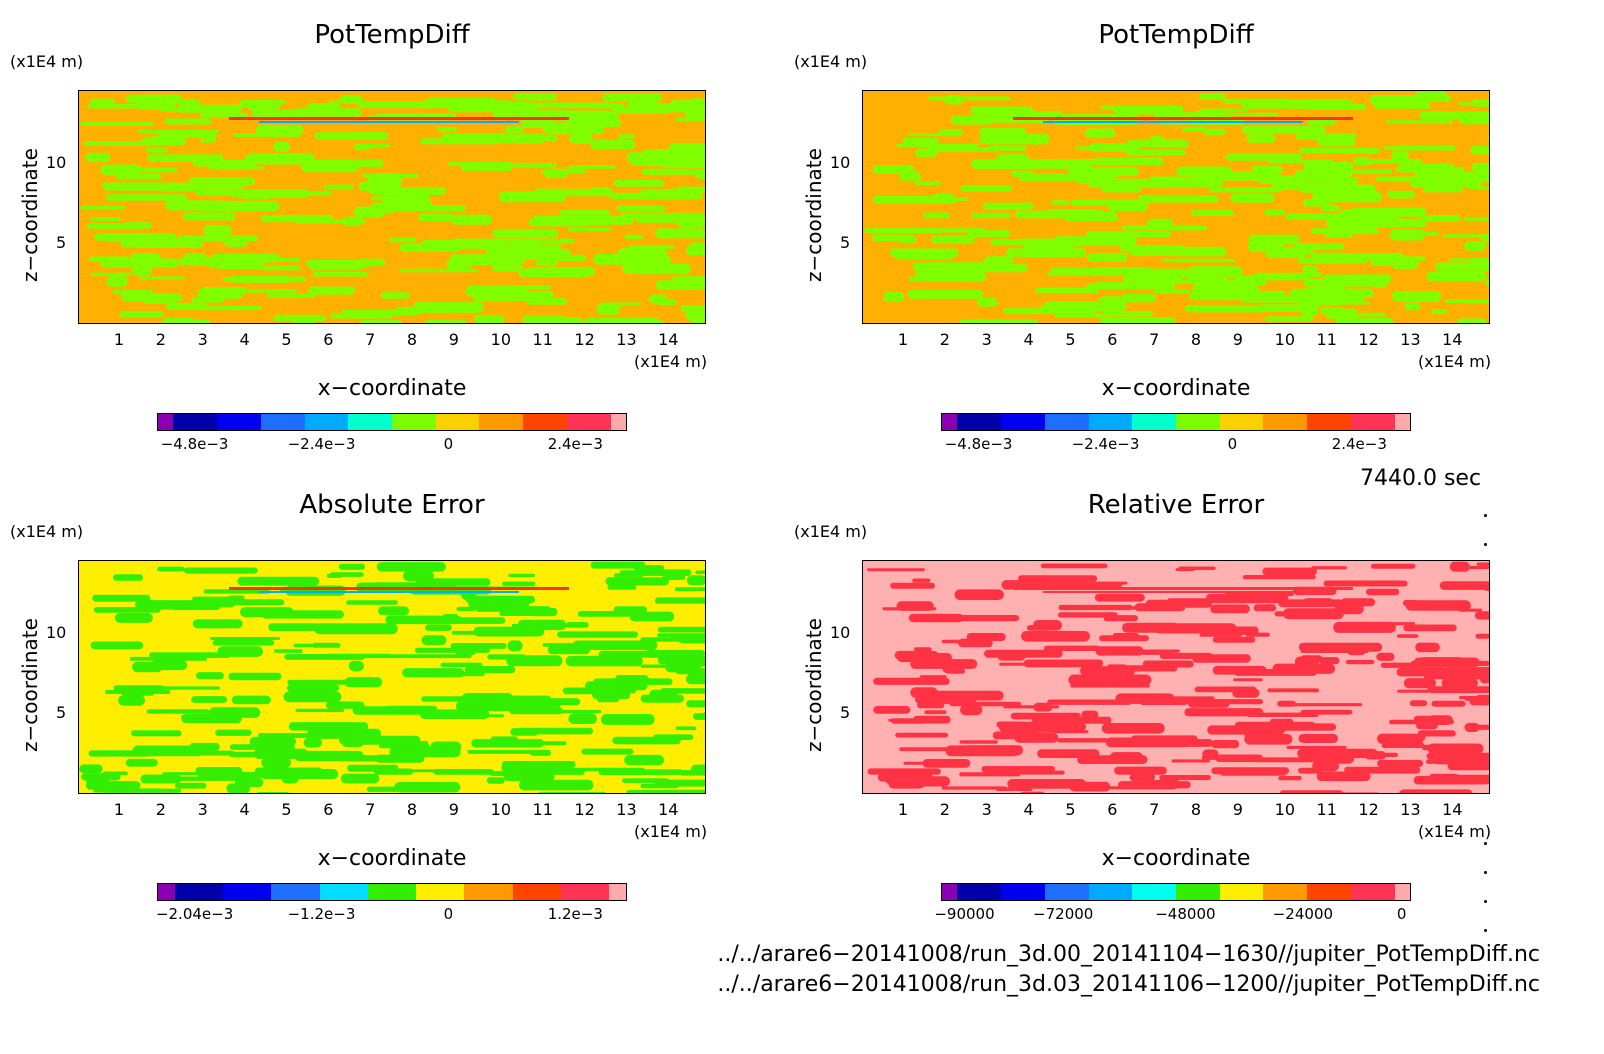 This screenshot has height=1054, width=1604. I want to click on colorbar-tick-label: −90000, so click(964, 914).